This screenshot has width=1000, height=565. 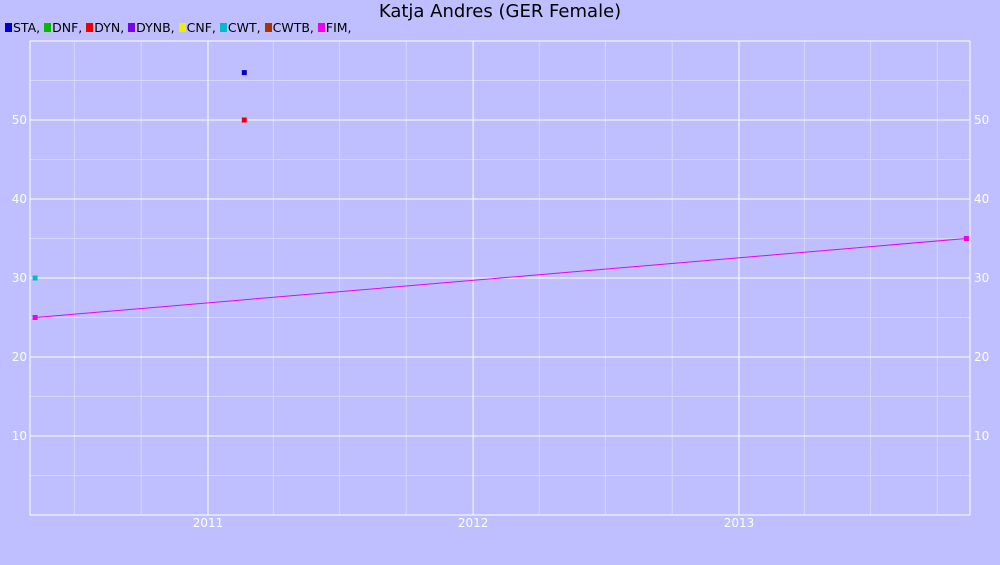 What do you see at coordinates (244, 120) in the screenshot?
I see `data-point-dyn` at bounding box center [244, 120].